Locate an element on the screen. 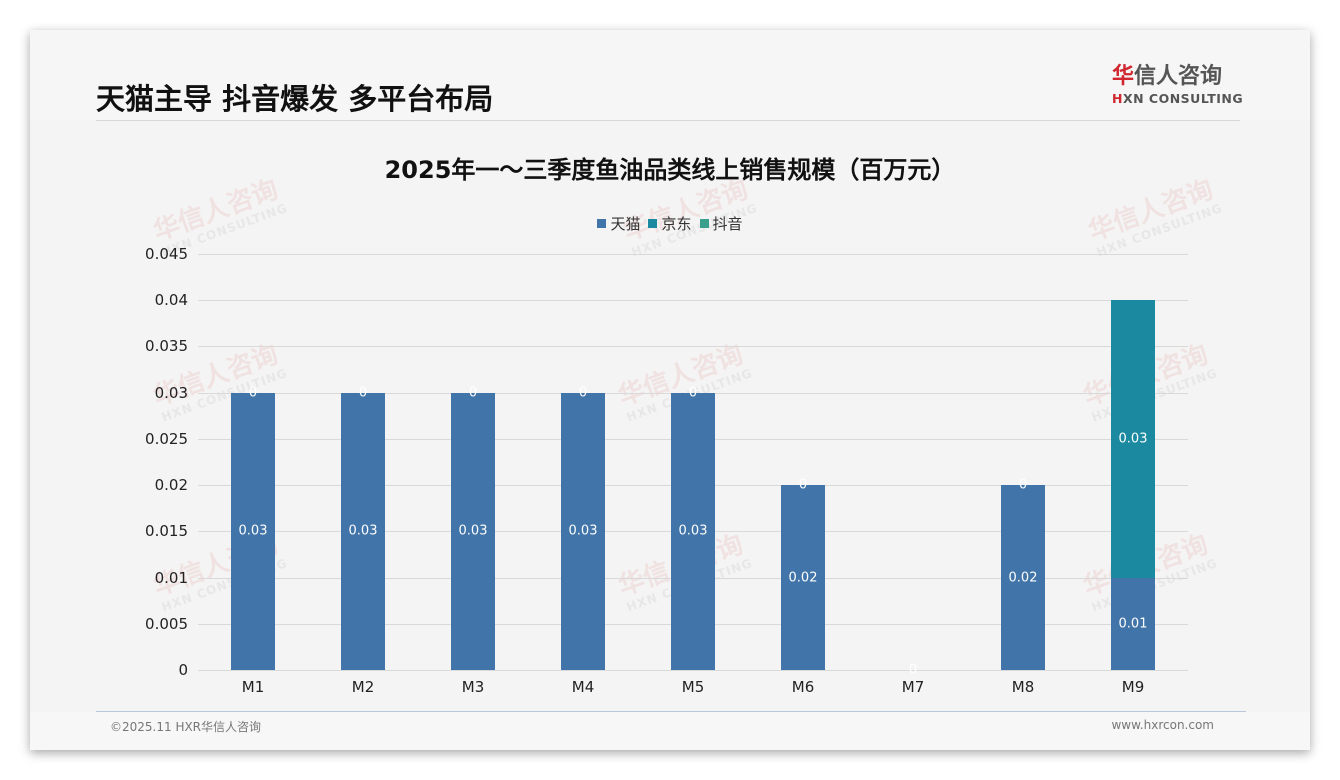 Image resolution: width=1340 pixels, height=780 pixels. y-axis-tick: 0.005 is located at coordinates (166, 623).